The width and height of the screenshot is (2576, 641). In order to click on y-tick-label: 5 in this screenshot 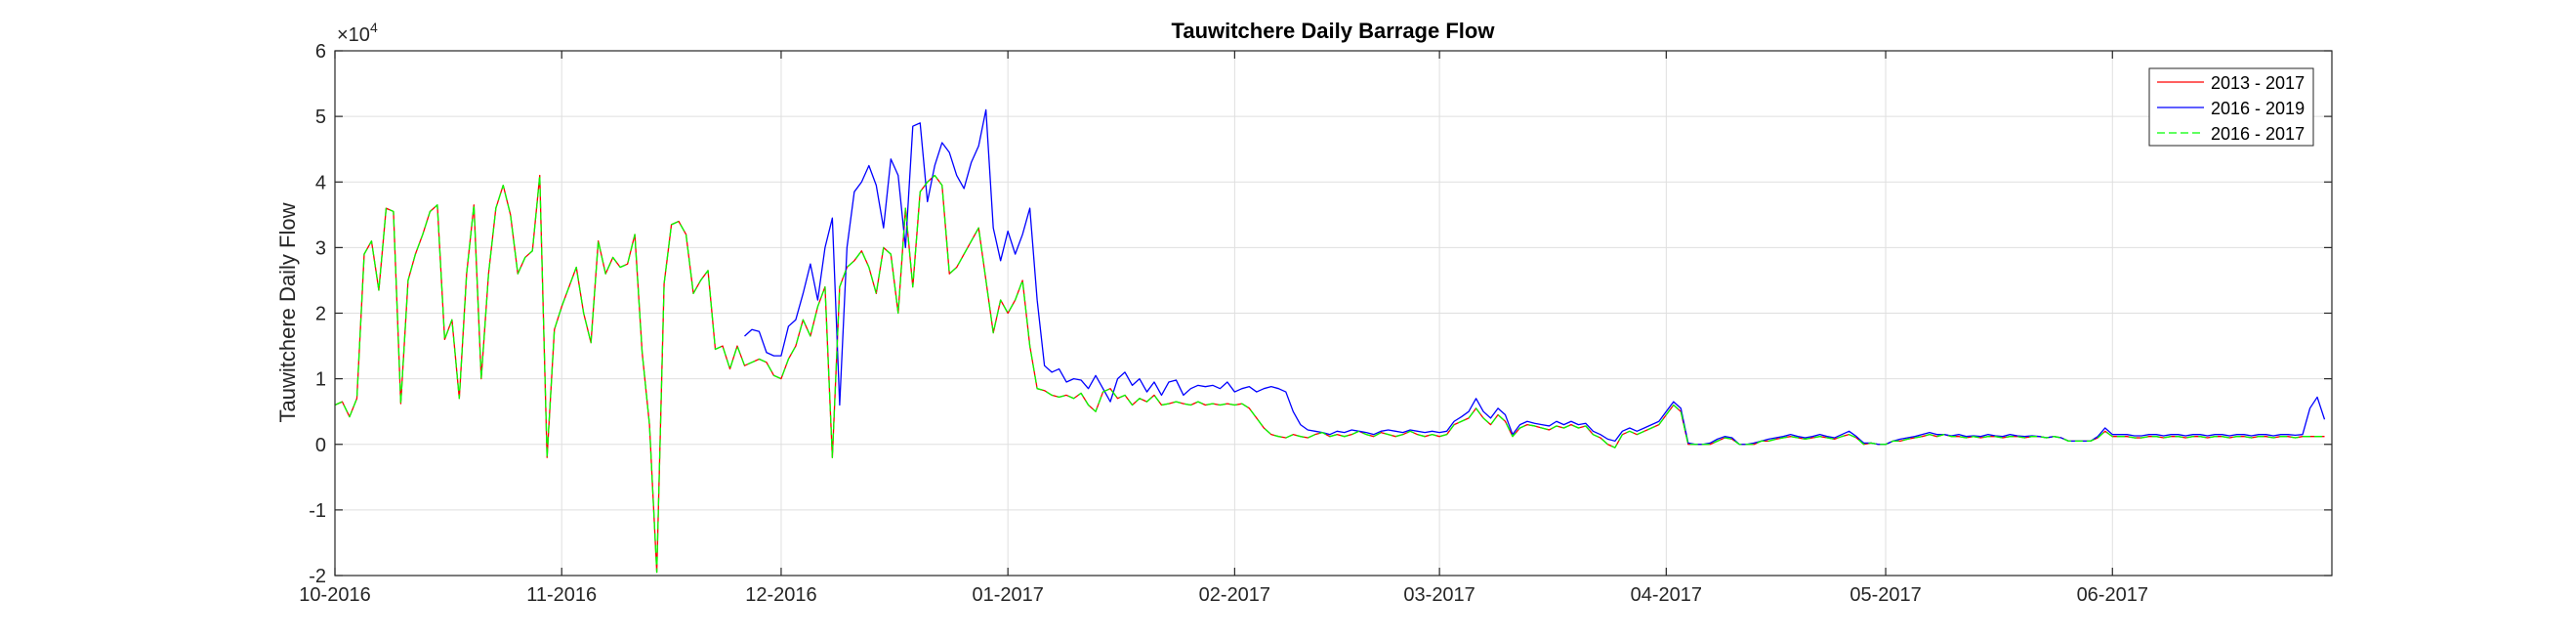, I will do `click(320, 117)`.